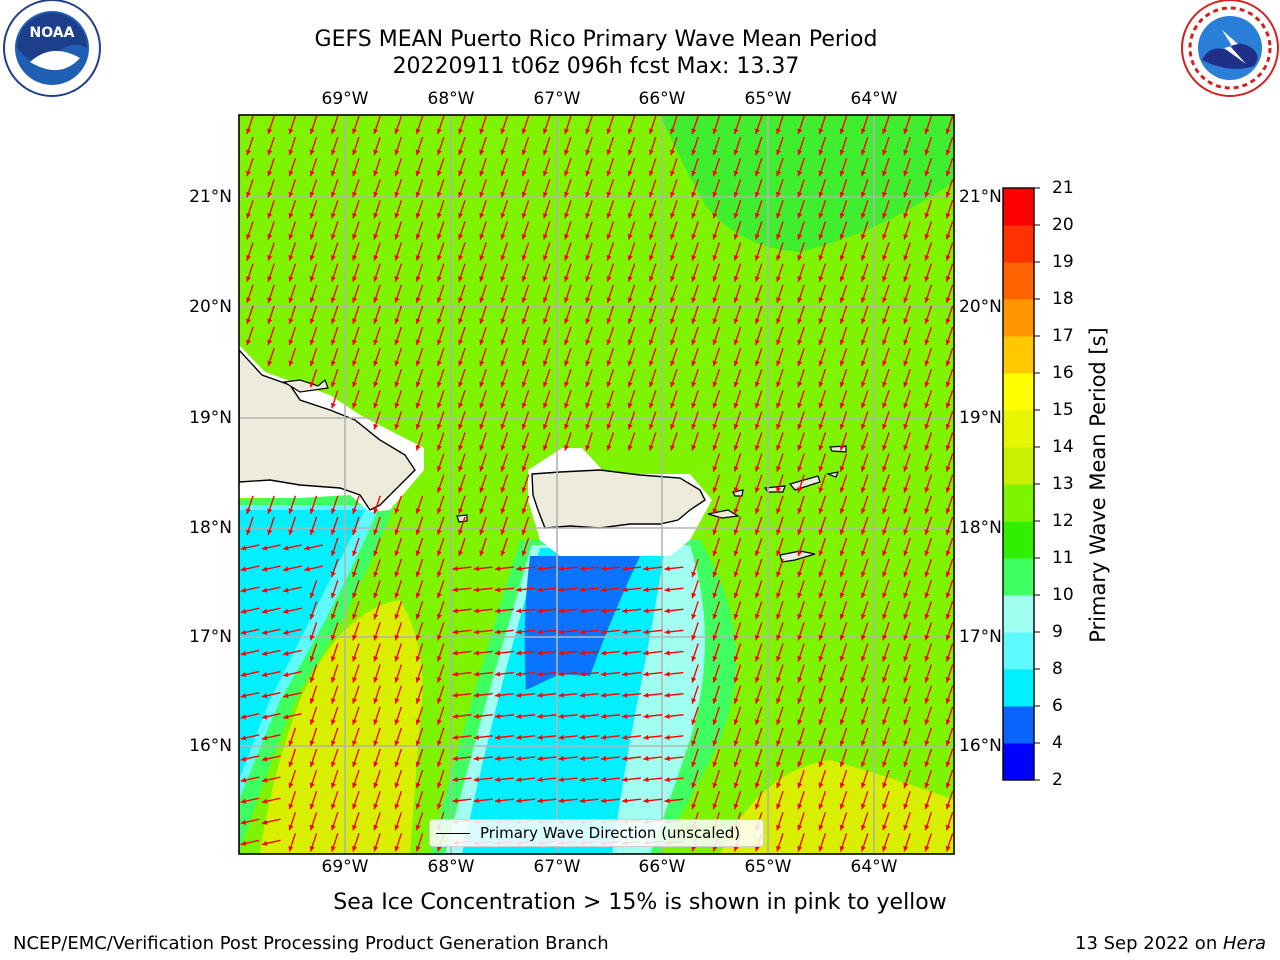 Image resolution: width=1280 pixels, height=960 pixels. What do you see at coordinates (1063, 484) in the screenshot?
I see `colorbar-tick-label: 13` at bounding box center [1063, 484].